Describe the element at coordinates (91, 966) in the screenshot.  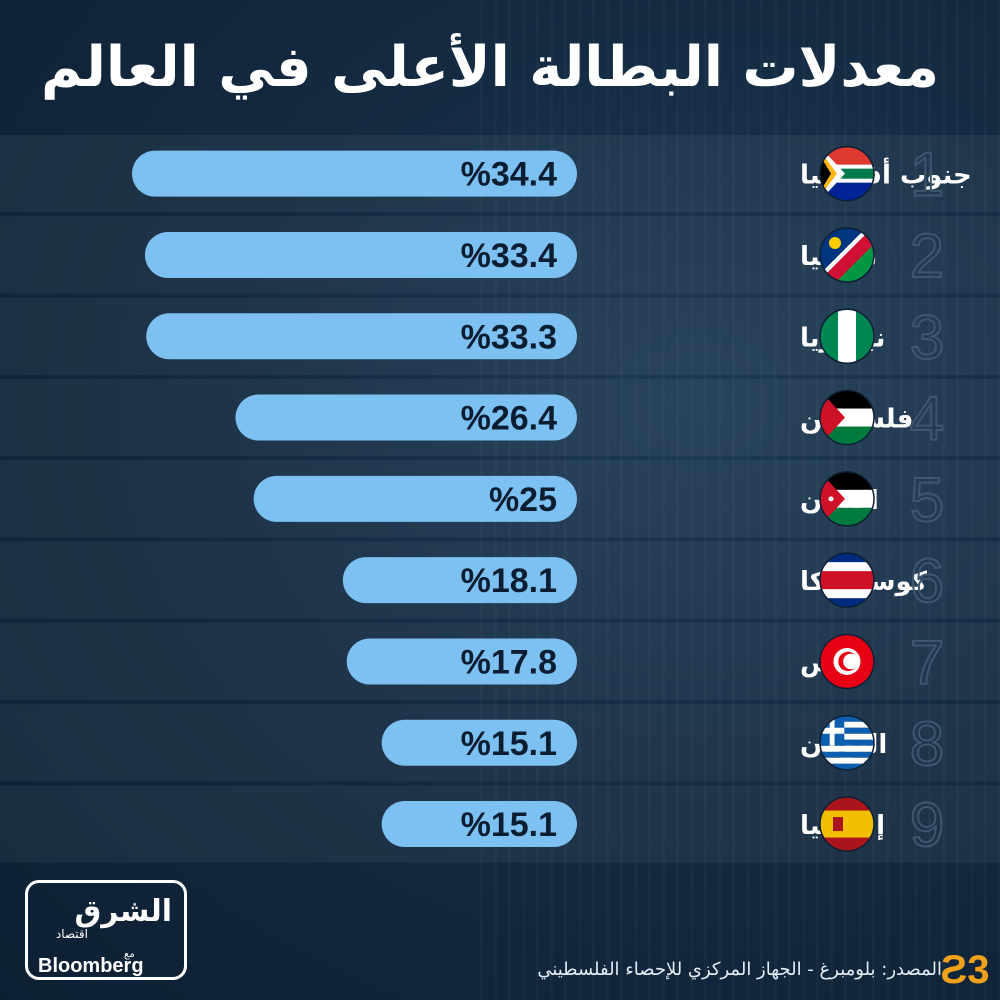
I see `logo-partner-text: Bloomberg` at that location.